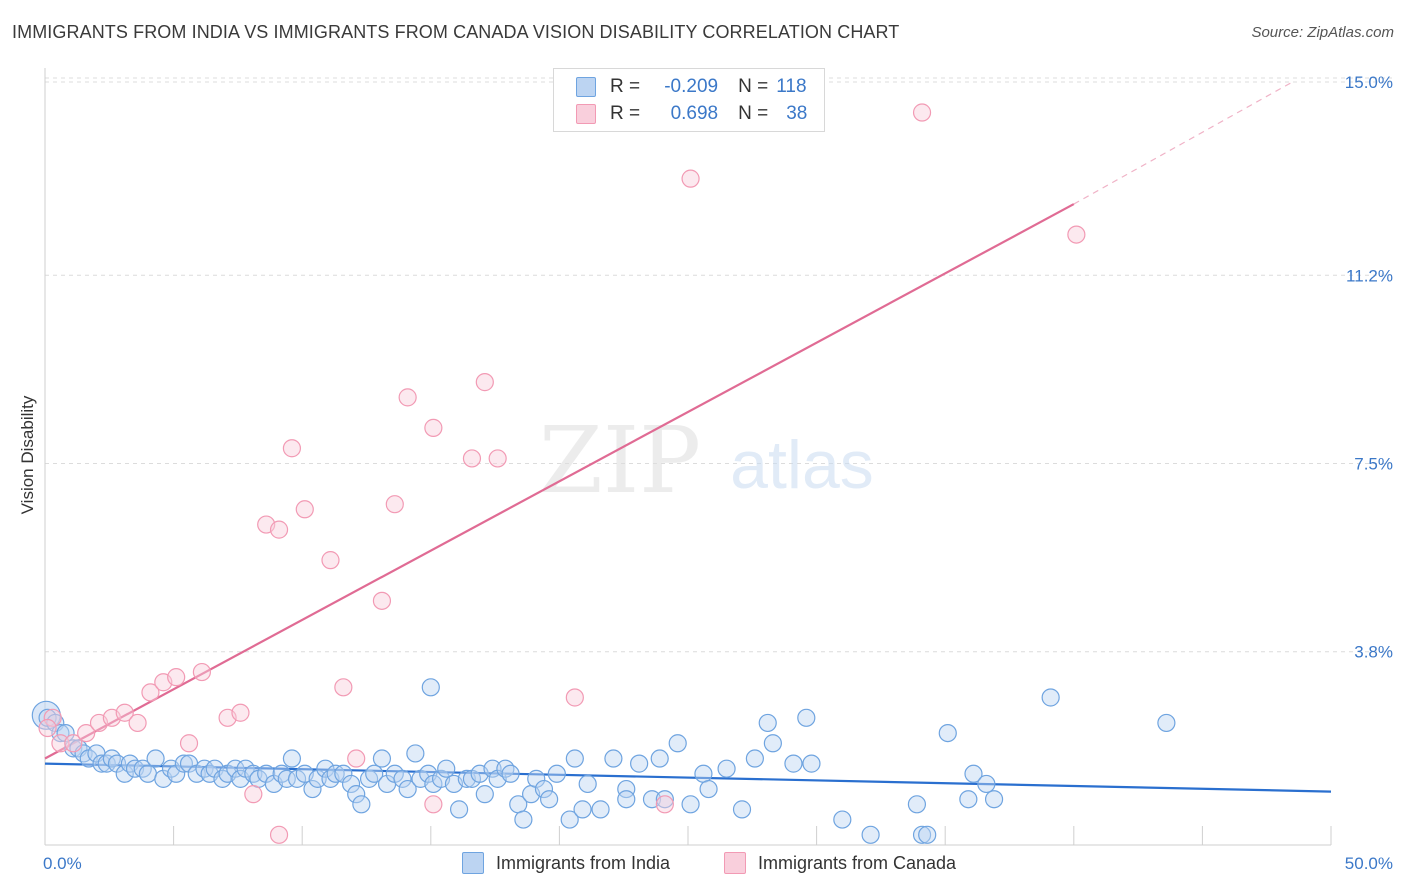 The image size is (1406, 892). Describe the element at coordinates (857, 862) in the screenshot. I see `series-label-canada: Immigrants from Canada` at that location.